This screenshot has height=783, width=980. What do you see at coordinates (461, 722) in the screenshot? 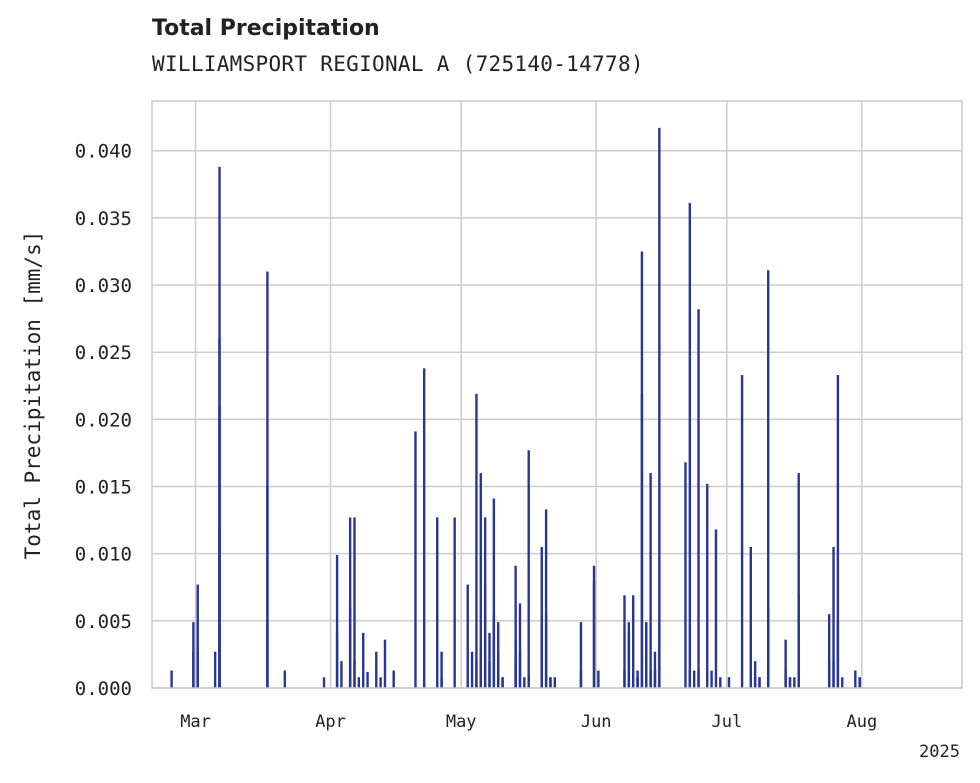
I see `x-tick-label: May` at bounding box center [461, 722].